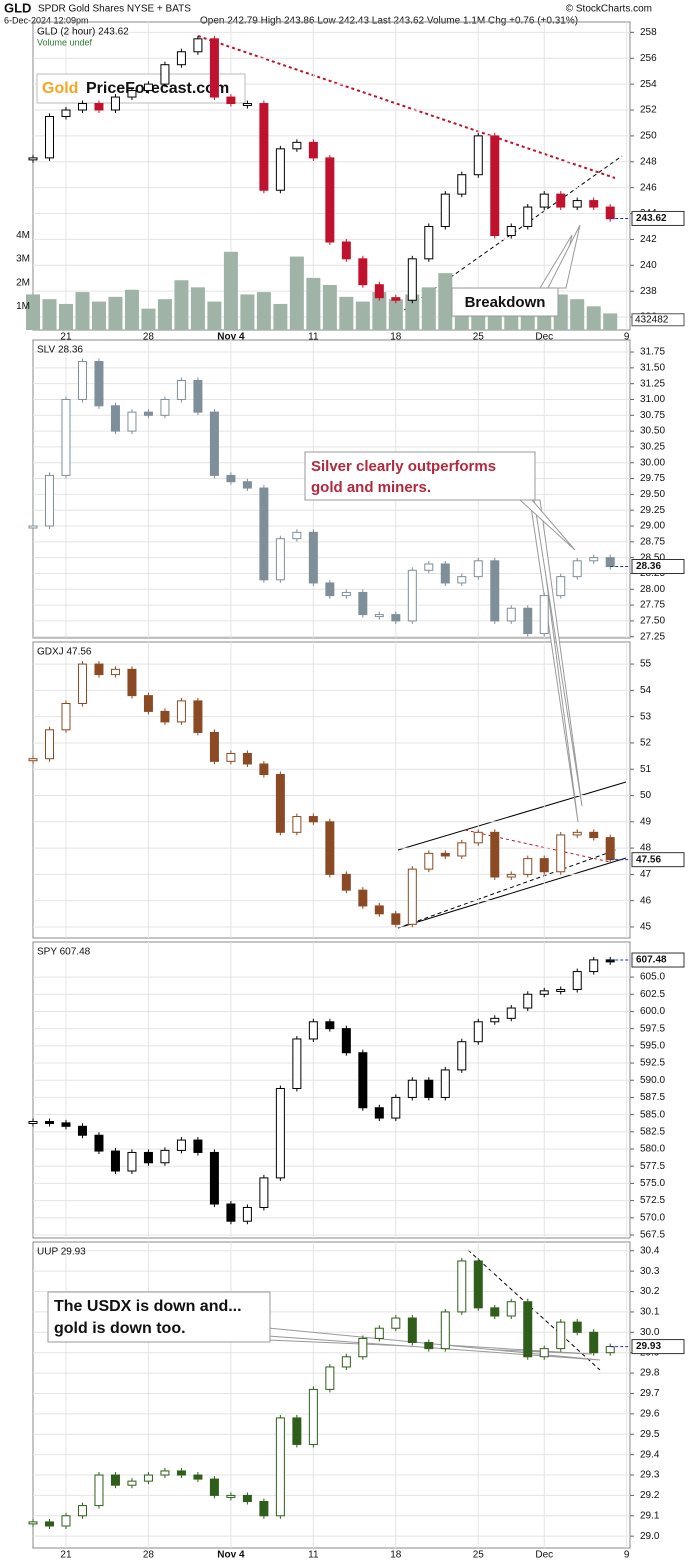 This screenshot has height=1560, width=700. Describe the element at coordinates (60, 88) in the screenshot. I see `logo-gold: Gold` at that location.